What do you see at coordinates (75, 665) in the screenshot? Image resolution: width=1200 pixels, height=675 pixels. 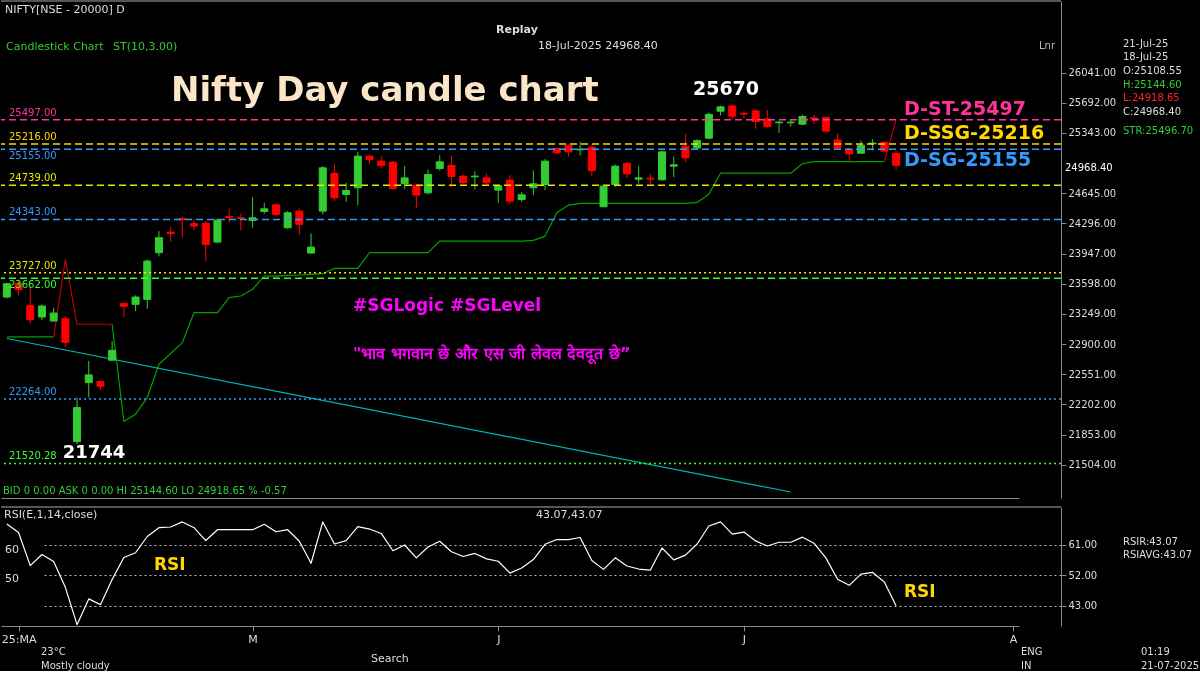 I see `text: Mostly cloudy` at bounding box center [75, 665].